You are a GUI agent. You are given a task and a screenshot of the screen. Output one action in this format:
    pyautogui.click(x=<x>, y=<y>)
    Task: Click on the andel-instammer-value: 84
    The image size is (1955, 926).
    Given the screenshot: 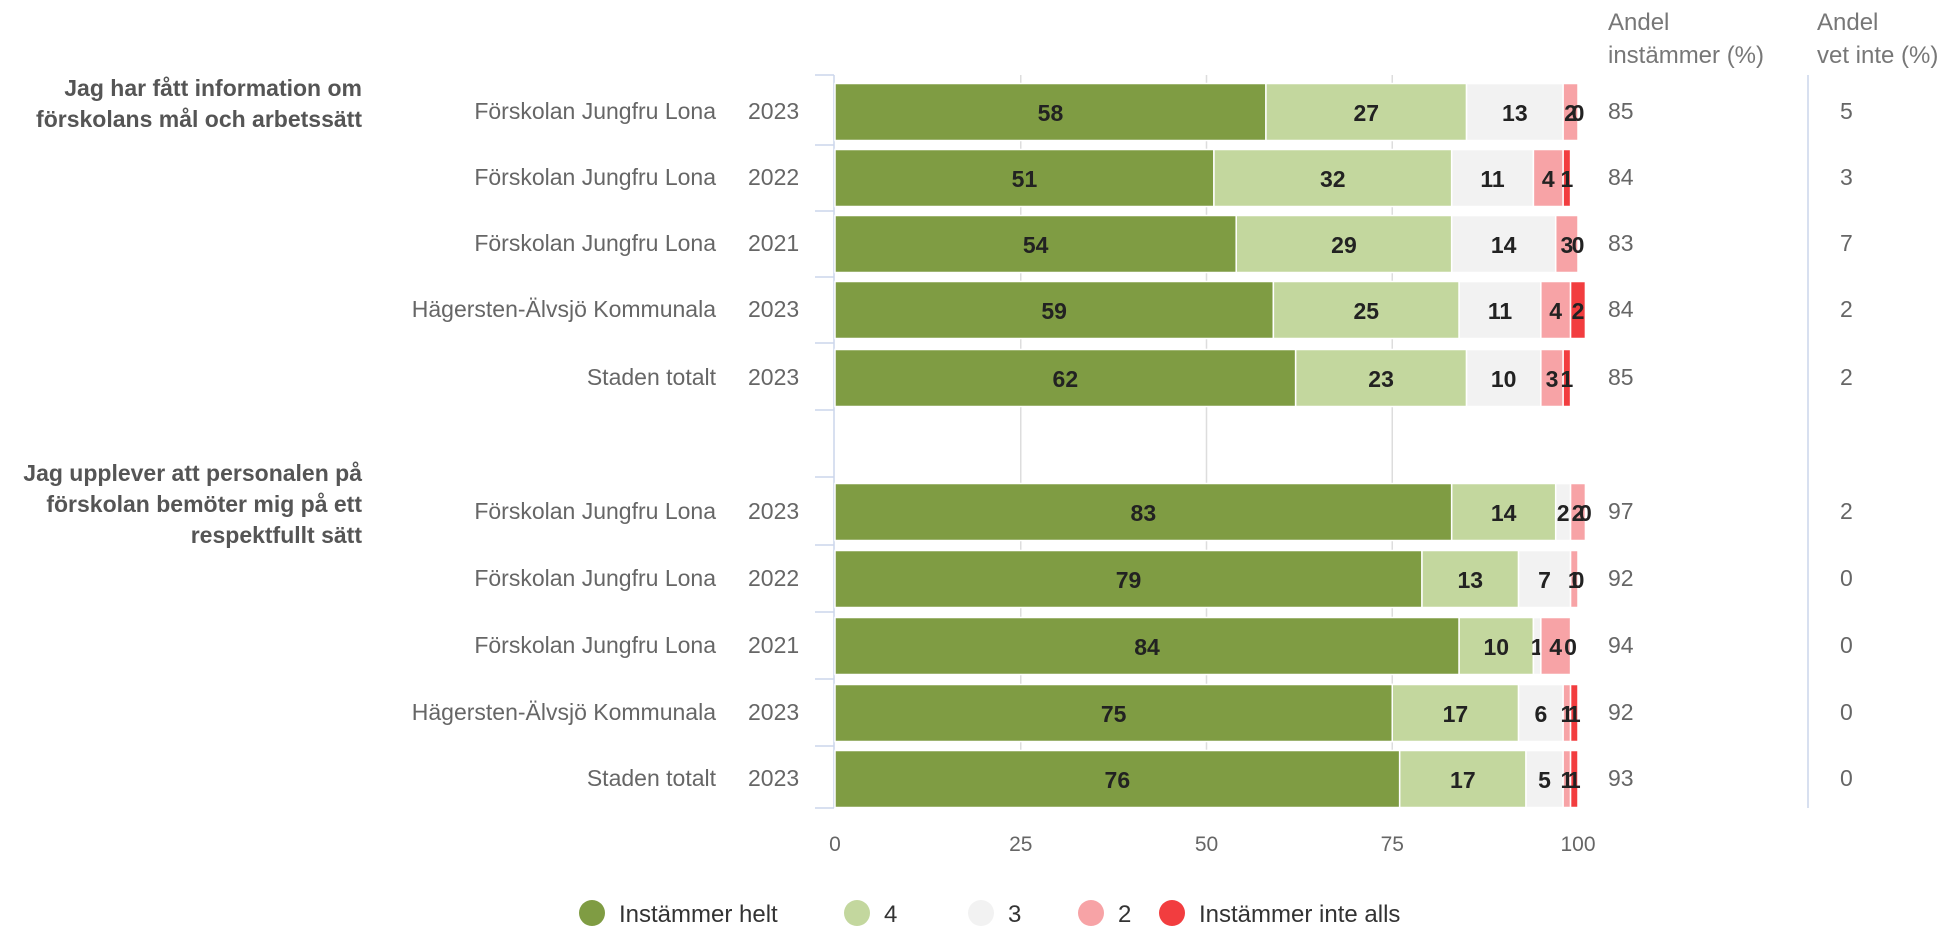 What is the action you would take?
    pyautogui.click(x=1621, y=177)
    